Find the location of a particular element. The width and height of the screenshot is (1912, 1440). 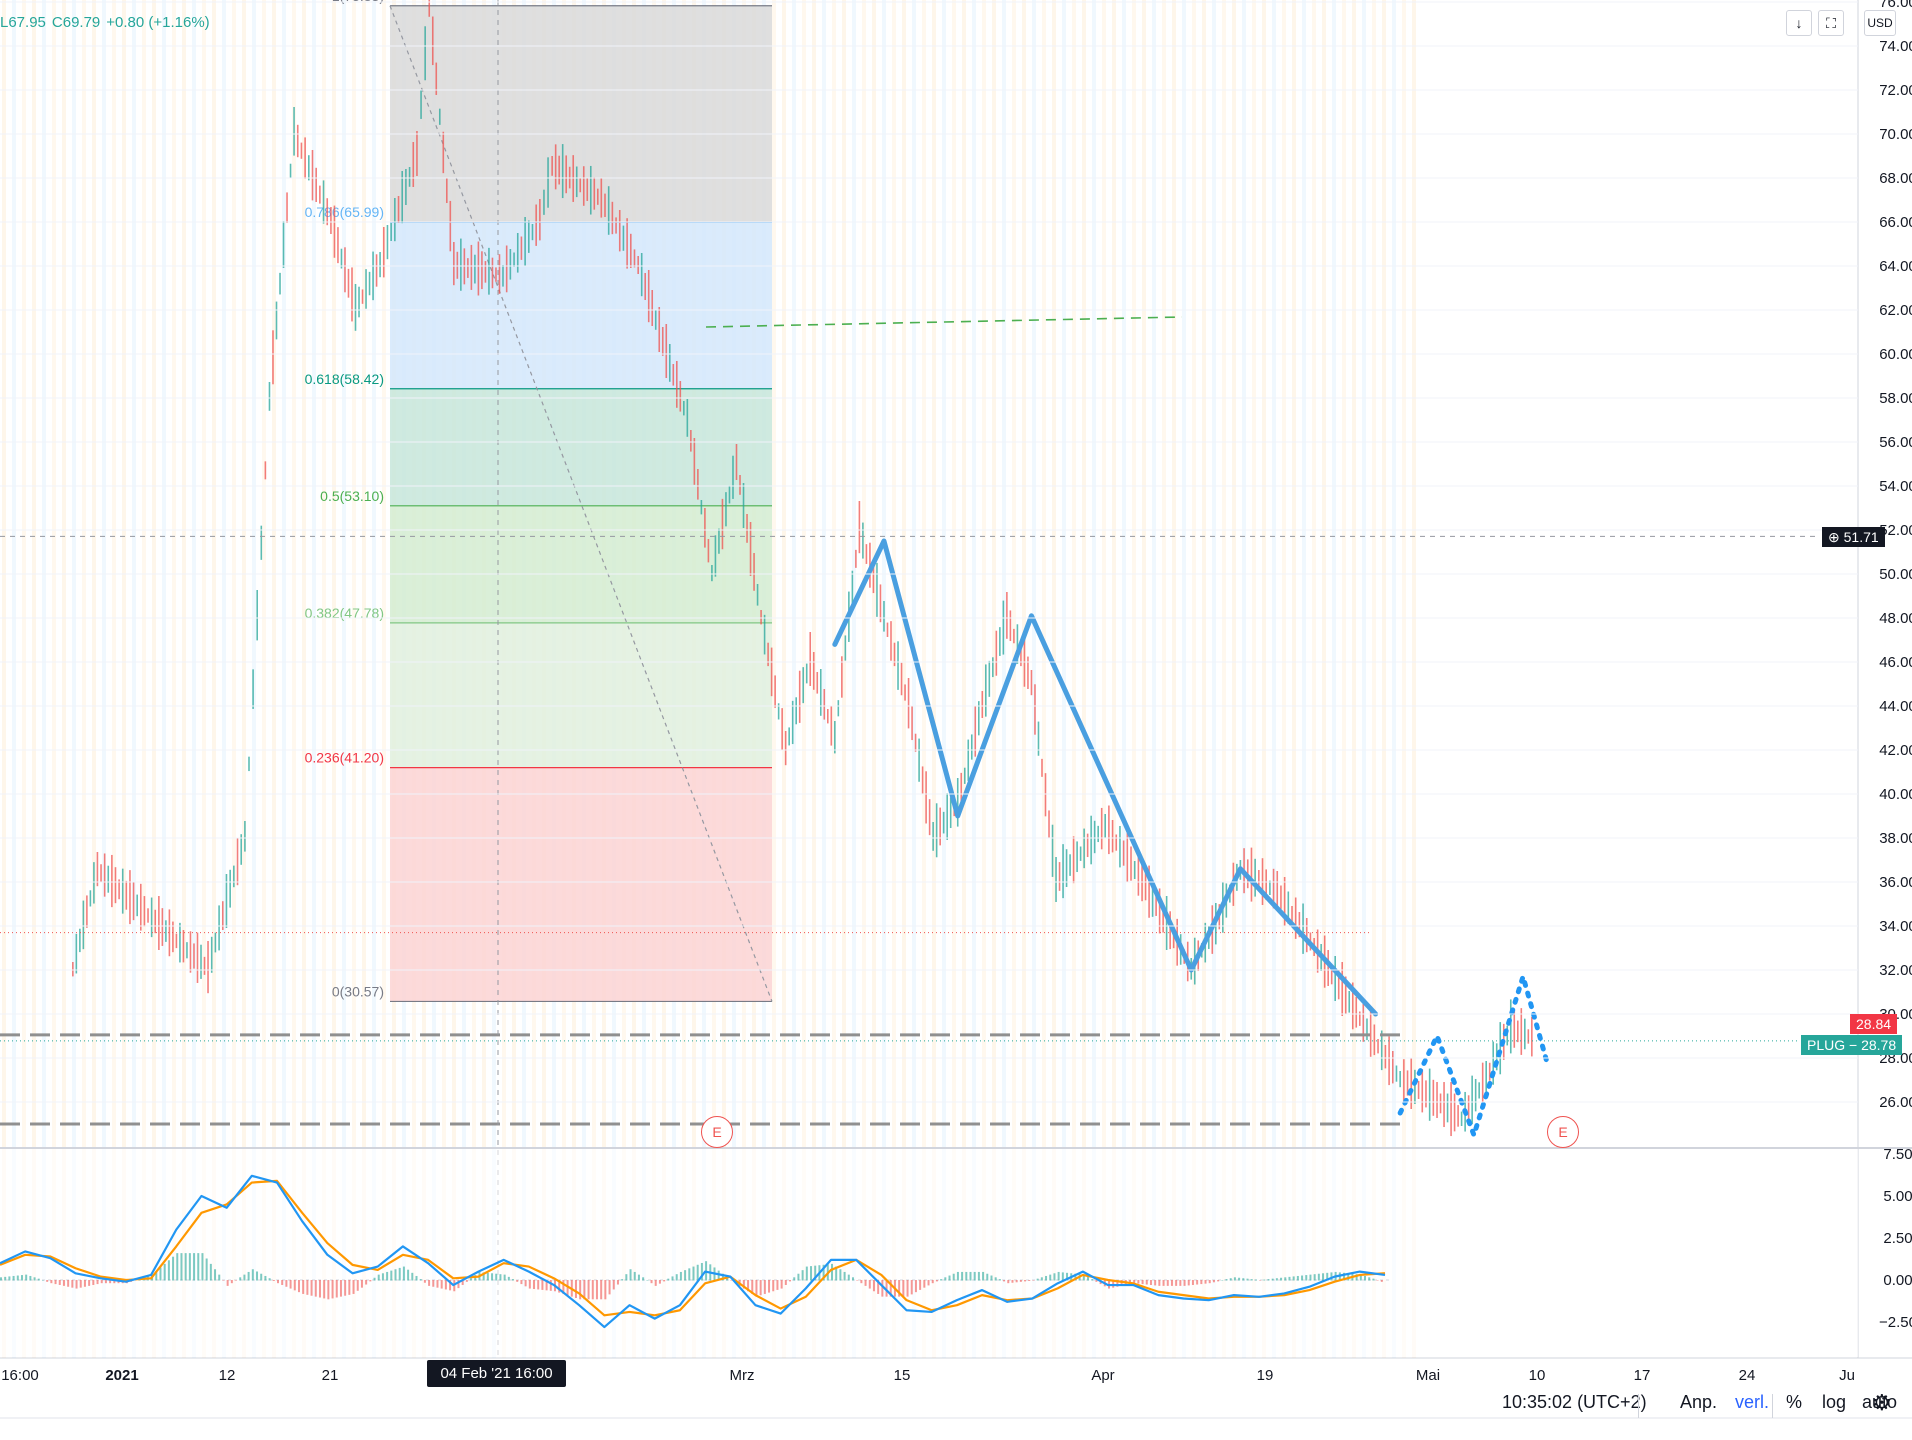

trend-line is located at coordinates (944, 322).